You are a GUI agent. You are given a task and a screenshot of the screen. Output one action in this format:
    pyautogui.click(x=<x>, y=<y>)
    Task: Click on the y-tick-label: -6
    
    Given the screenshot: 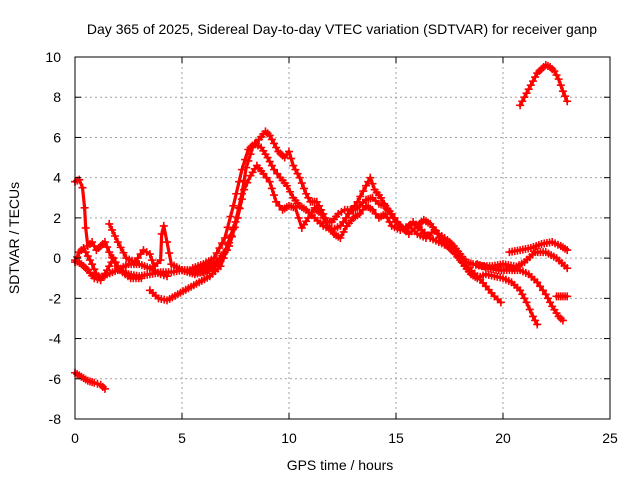 What is the action you would take?
    pyautogui.click(x=55, y=379)
    